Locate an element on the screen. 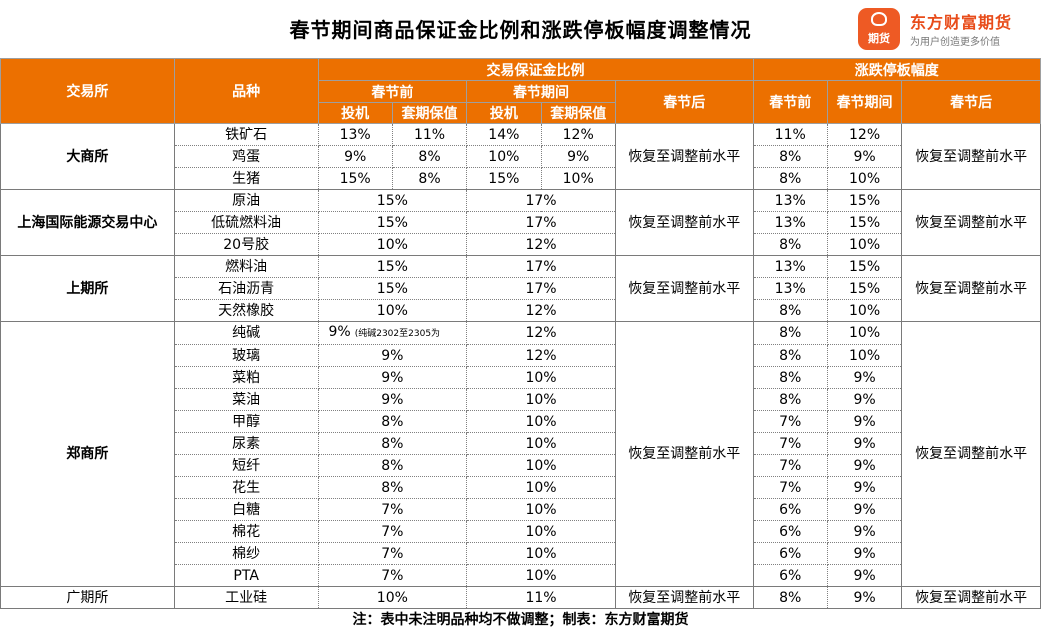 This screenshot has height=640, width=1041. margin-value: 9% is located at coordinates (339, 332).